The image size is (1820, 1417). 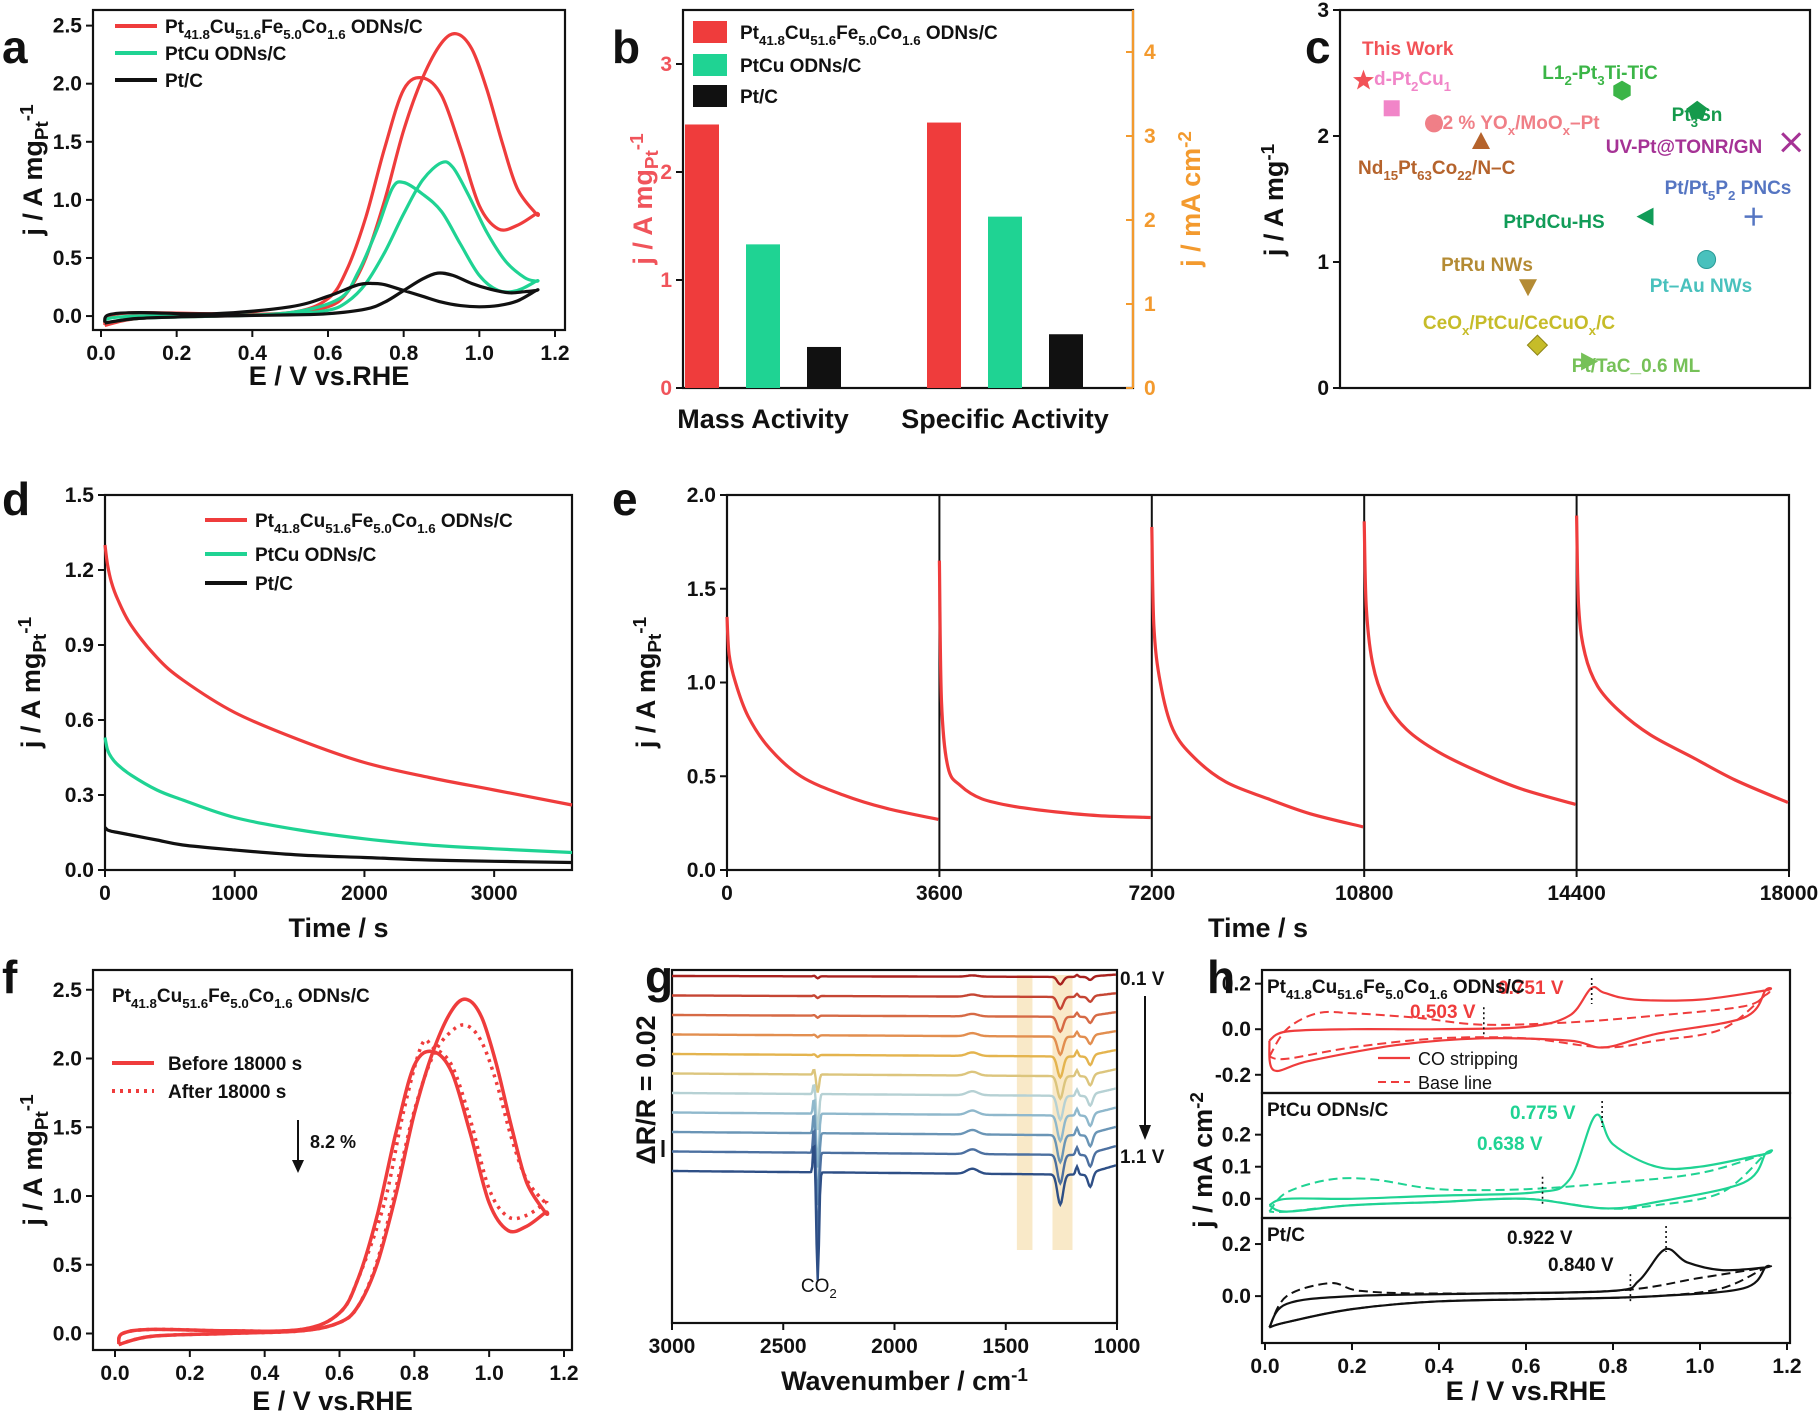 I want to click on y-tick-label: 0.2, so click(x=1236, y=1135).